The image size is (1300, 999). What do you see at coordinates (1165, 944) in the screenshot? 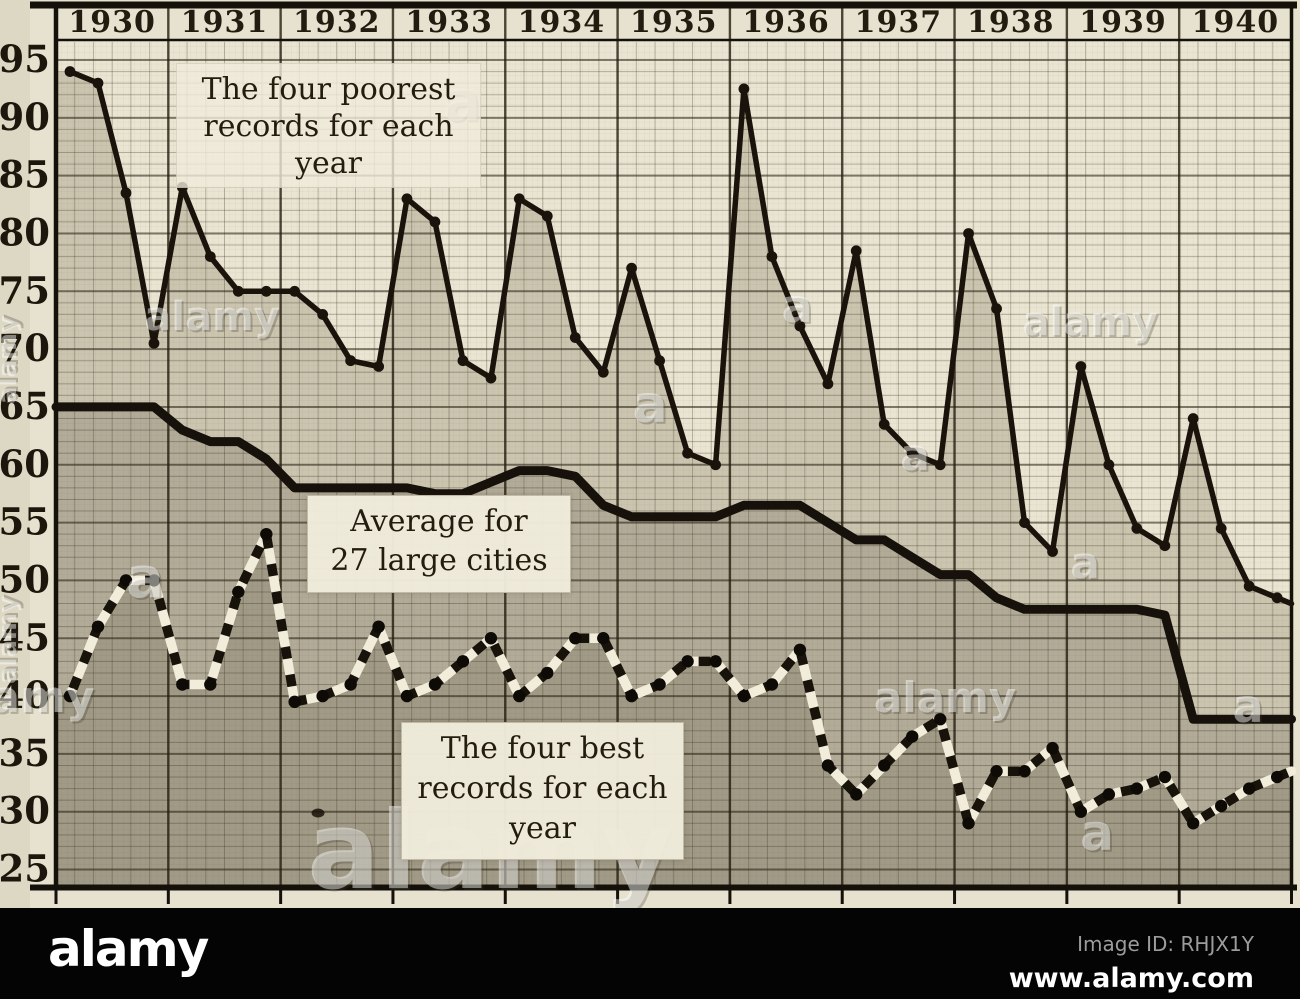
I see `image-id-text: Image ID: RHJX1Y` at bounding box center [1165, 944].